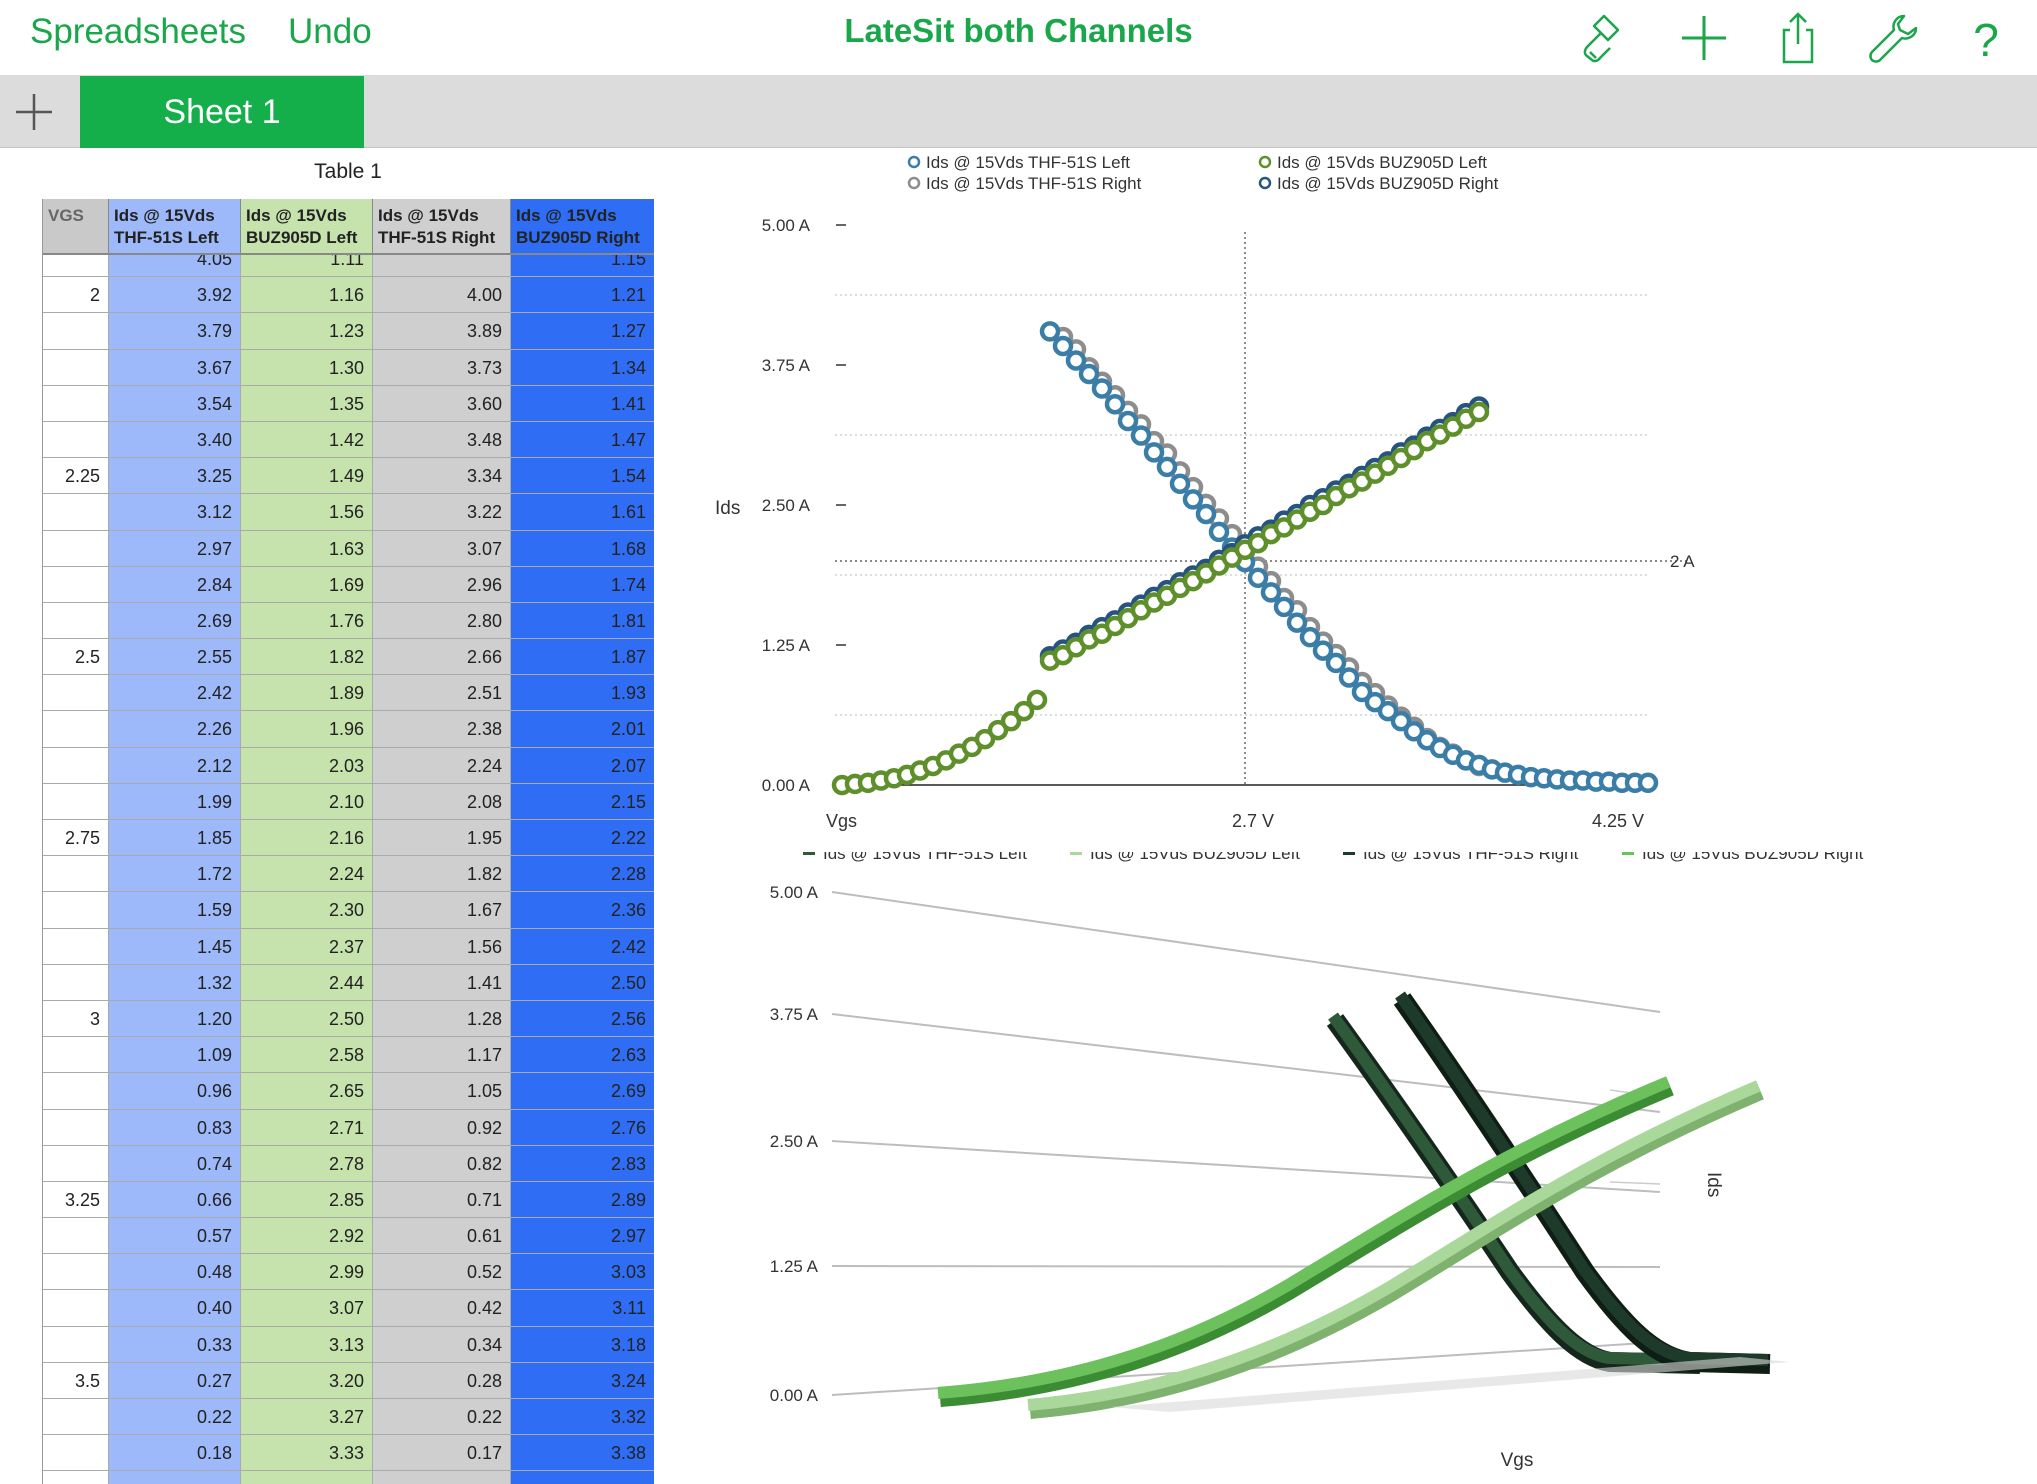 The image size is (2037, 1484). I want to click on table-cell: 1.45, so click(175, 946).